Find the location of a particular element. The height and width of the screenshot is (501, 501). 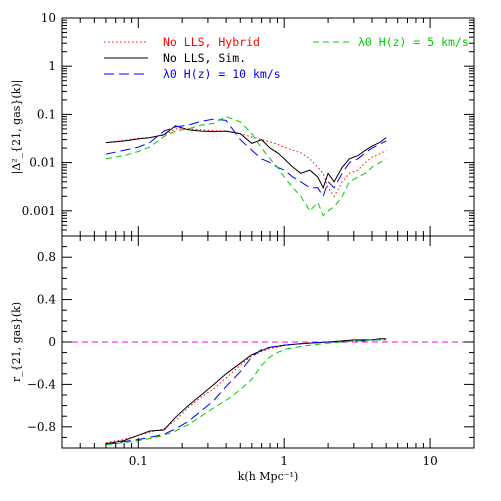

legend-label-0: No LLS, Hybrid is located at coordinates (211, 42).